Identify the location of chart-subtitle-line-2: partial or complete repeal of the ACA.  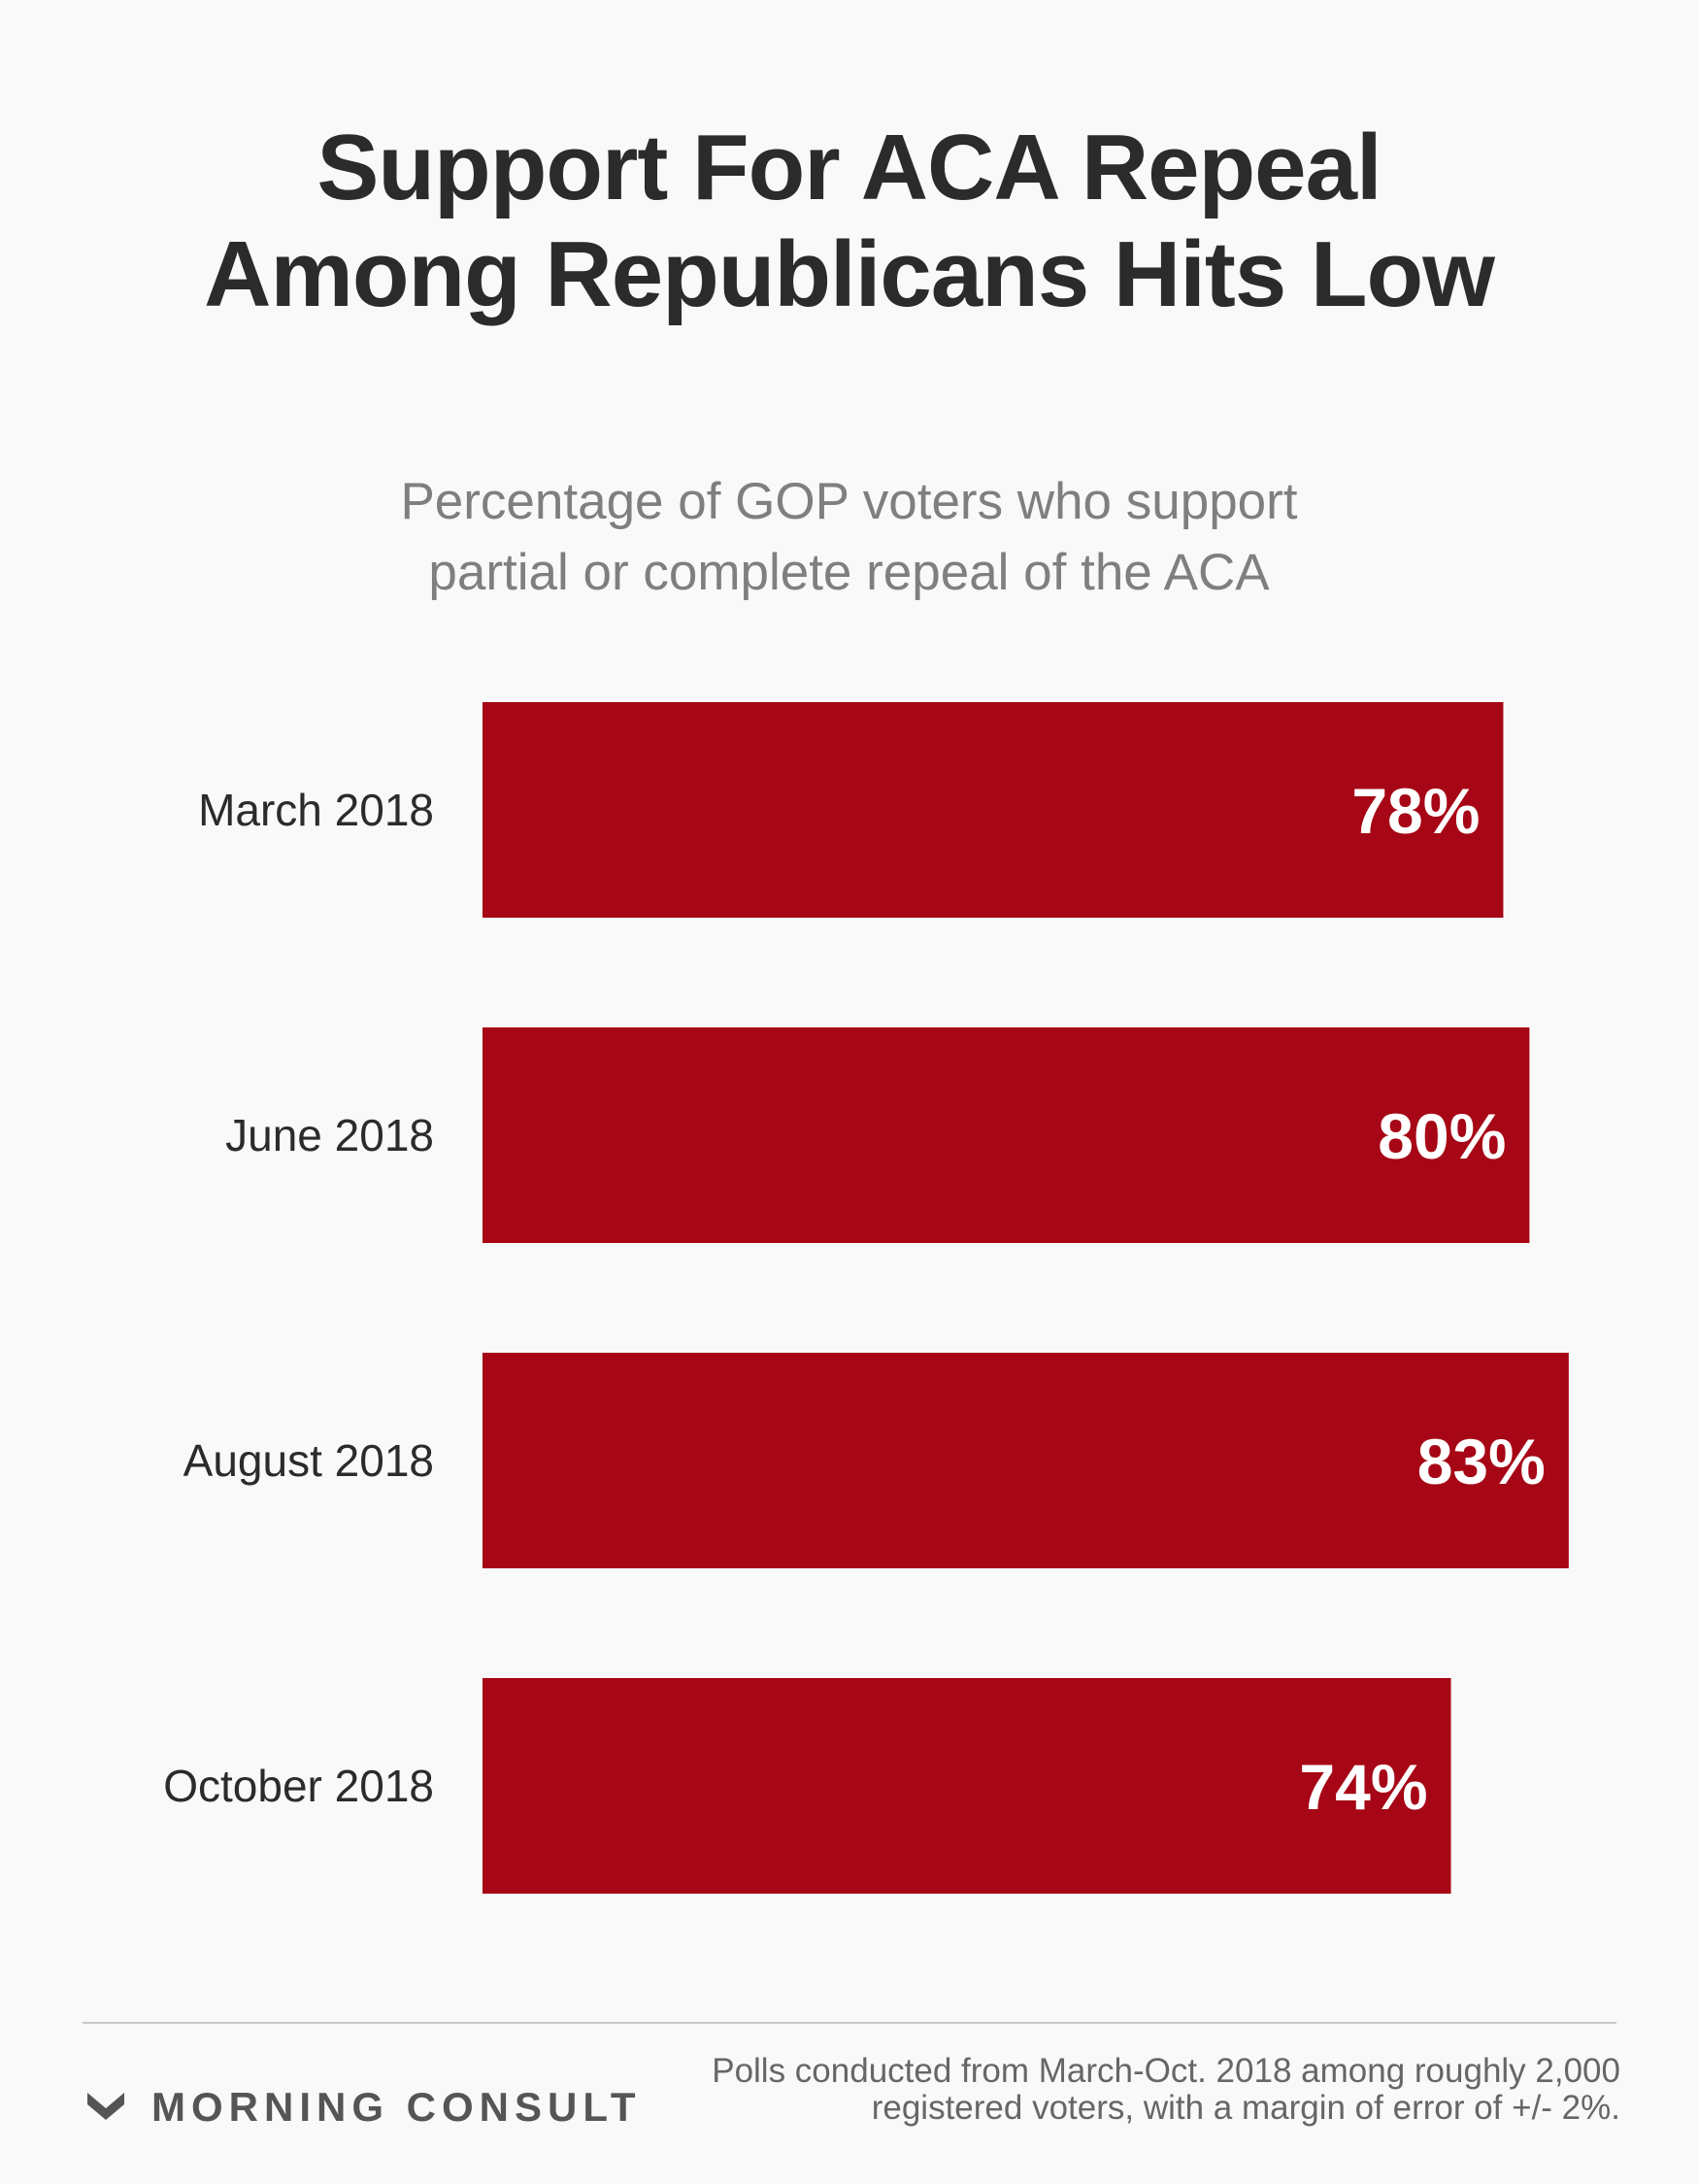
(849, 572).